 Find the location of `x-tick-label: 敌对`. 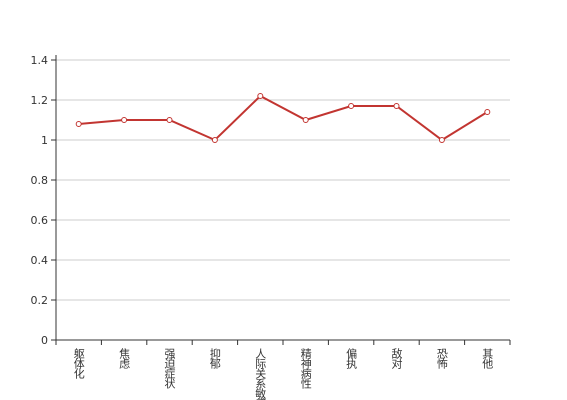

x-tick-label: 敌对 is located at coordinates (396, 358).